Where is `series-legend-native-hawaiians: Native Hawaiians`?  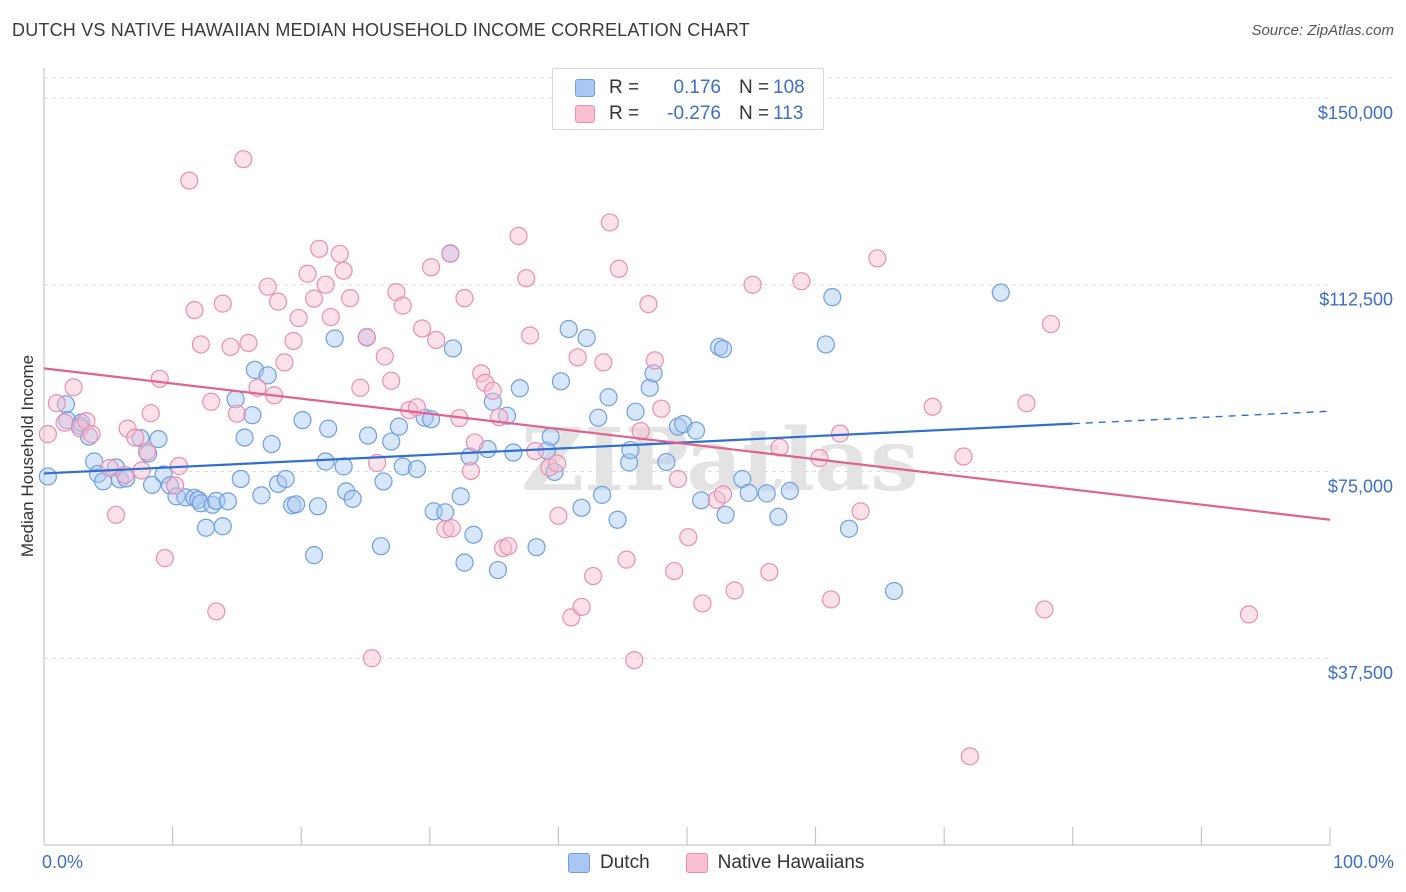
series-legend-native-hawaiians: Native Hawaiians is located at coordinates (775, 863).